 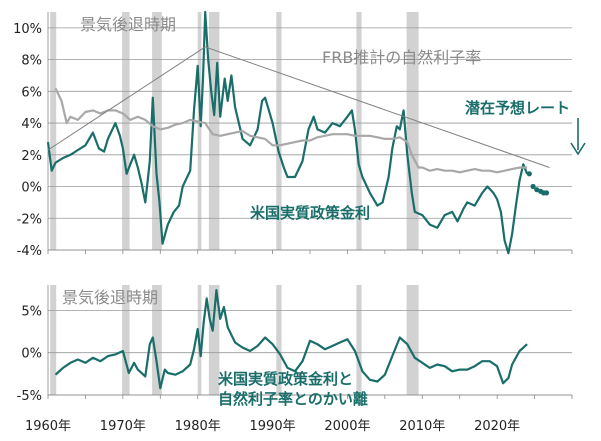 What do you see at coordinates (29, 251) in the screenshot?
I see `top-ytick-label-0: -4%` at bounding box center [29, 251].